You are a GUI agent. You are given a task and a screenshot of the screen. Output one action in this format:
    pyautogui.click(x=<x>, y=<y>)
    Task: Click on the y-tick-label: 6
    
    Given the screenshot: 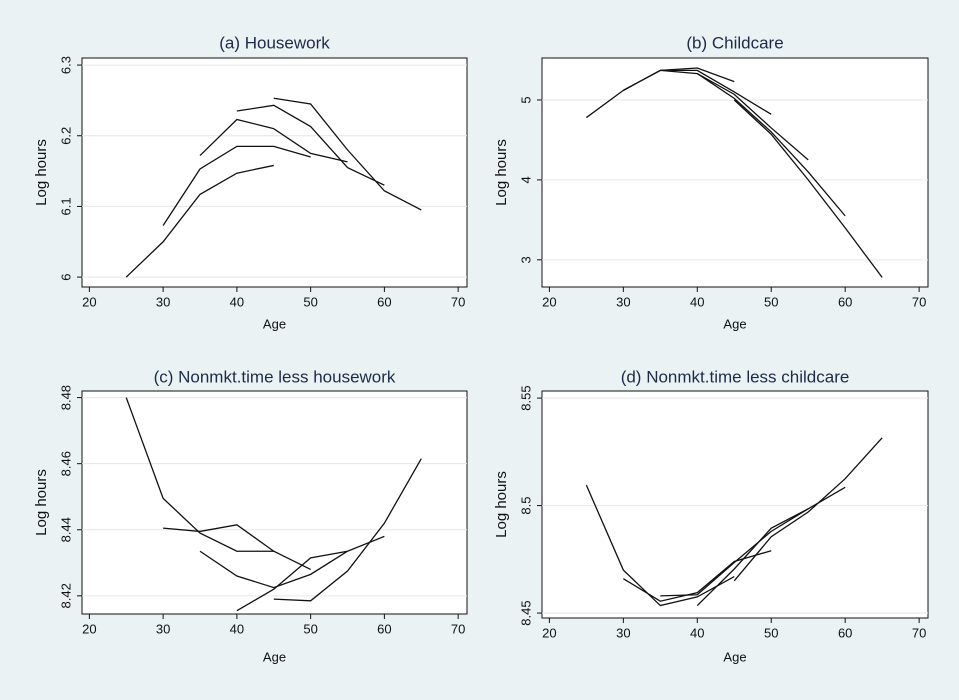 What is the action you would take?
    pyautogui.click(x=65, y=276)
    